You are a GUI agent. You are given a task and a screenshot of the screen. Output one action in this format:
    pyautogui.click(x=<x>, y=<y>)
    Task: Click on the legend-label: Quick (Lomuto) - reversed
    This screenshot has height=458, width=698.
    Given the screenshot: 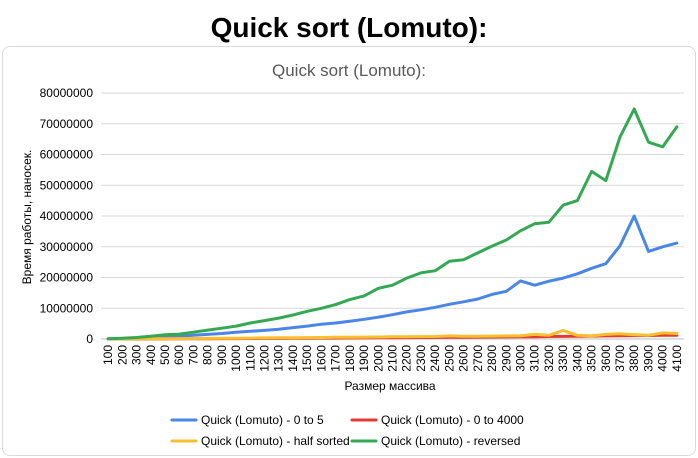 What is the action you would take?
    pyautogui.click(x=450, y=441)
    